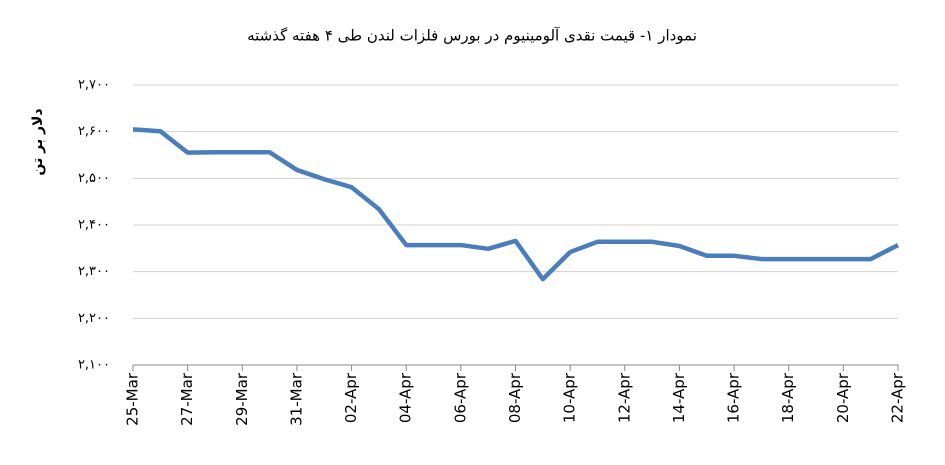  Describe the element at coordinates (570, 397) in the screenshot. I see `x-tick-label: 10-Apr` at that location.